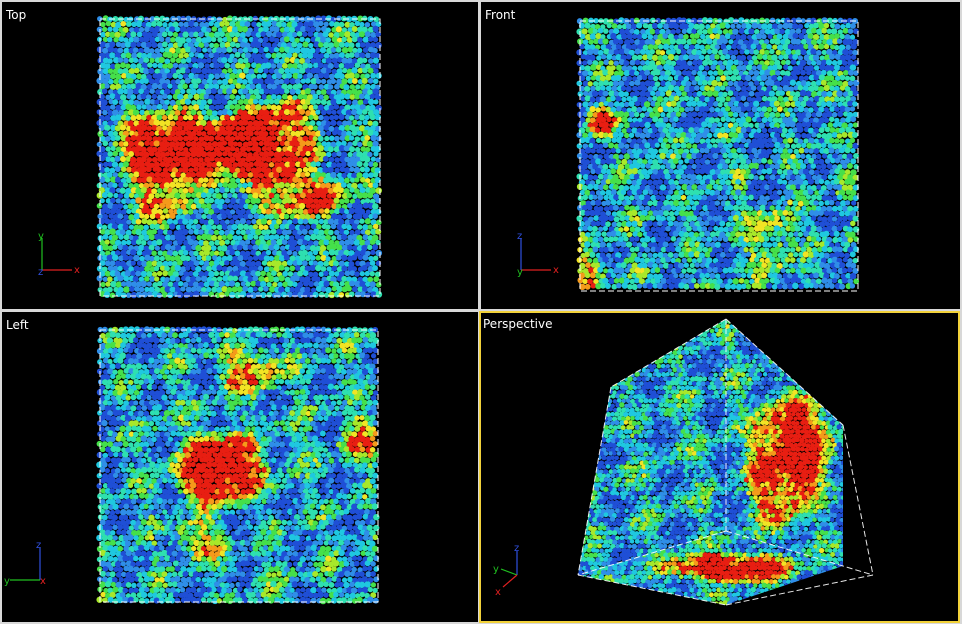 This screenshot has height=624, width=962. I want to click on viewport-label-perspective: Perspective, so click(518, 324).